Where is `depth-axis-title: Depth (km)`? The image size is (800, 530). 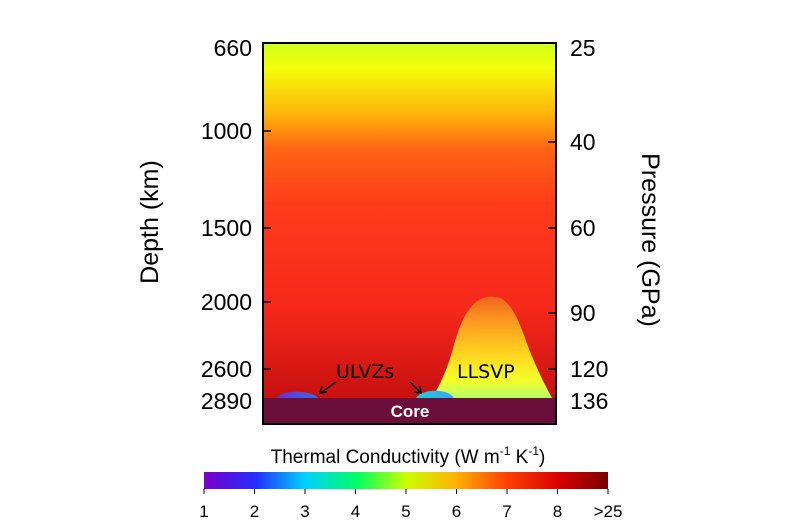
depth-axis-title: Depth (km) is located at coordinates (150, 222).